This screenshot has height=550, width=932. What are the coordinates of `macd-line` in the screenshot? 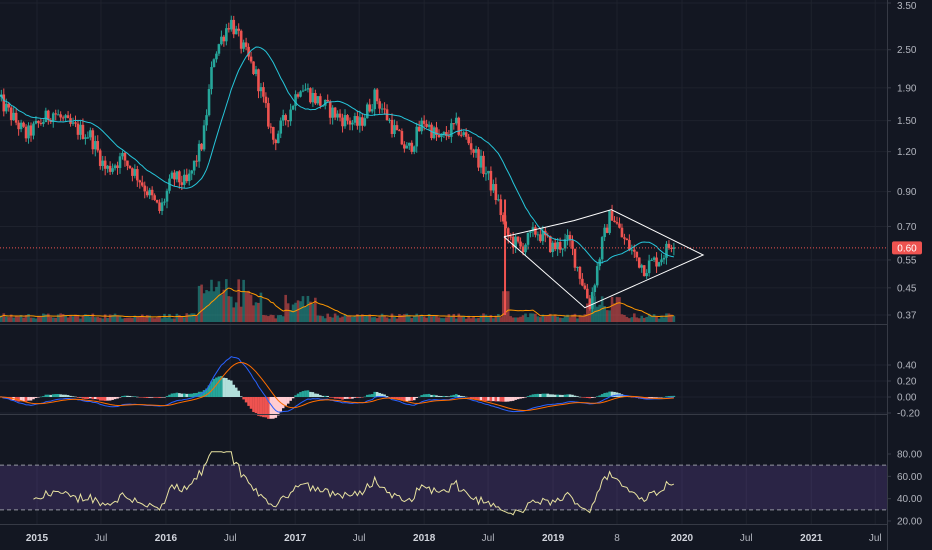 It's located at (337, 384).